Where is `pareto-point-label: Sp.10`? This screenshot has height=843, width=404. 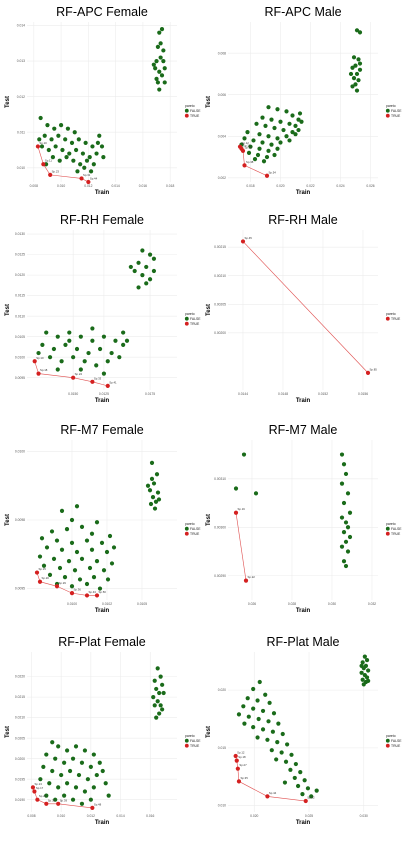 pareto-point-label: Sp.10 is located at coordinates (43, 143).